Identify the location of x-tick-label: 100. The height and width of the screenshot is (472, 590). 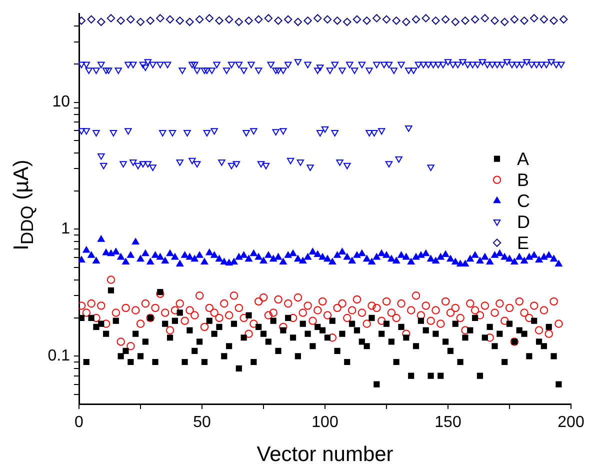
(325, 423).